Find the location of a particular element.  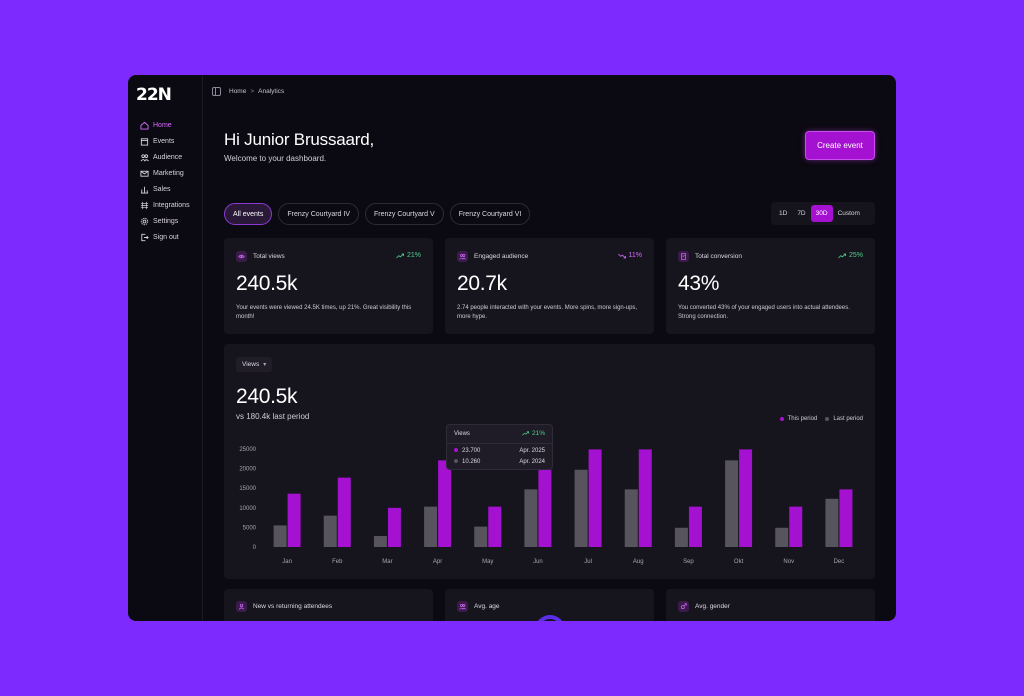

new-vs-returning-card: New vs returning attendees is located at coordinates (328, 605).